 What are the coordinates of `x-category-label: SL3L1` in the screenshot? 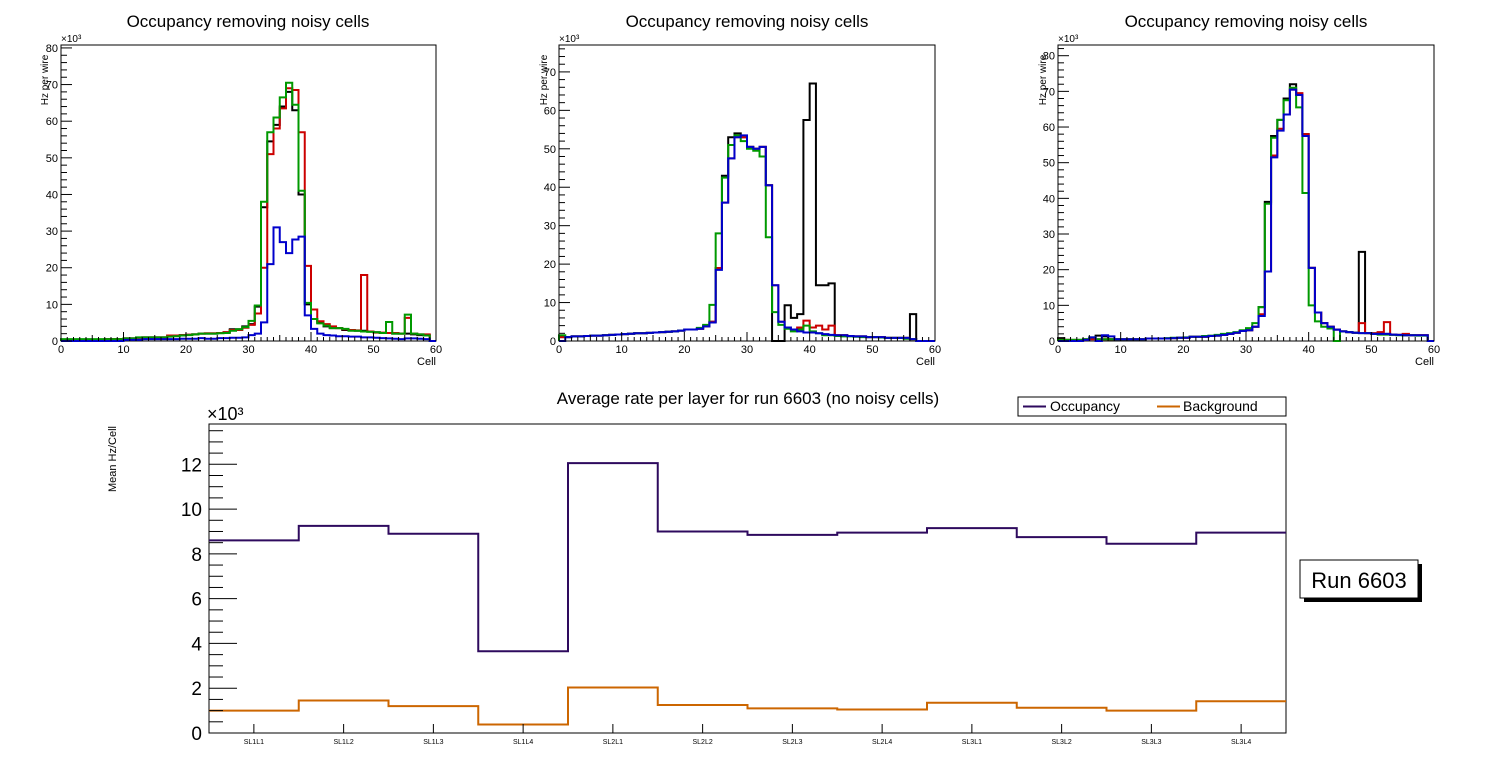 It's located at (972, 742).